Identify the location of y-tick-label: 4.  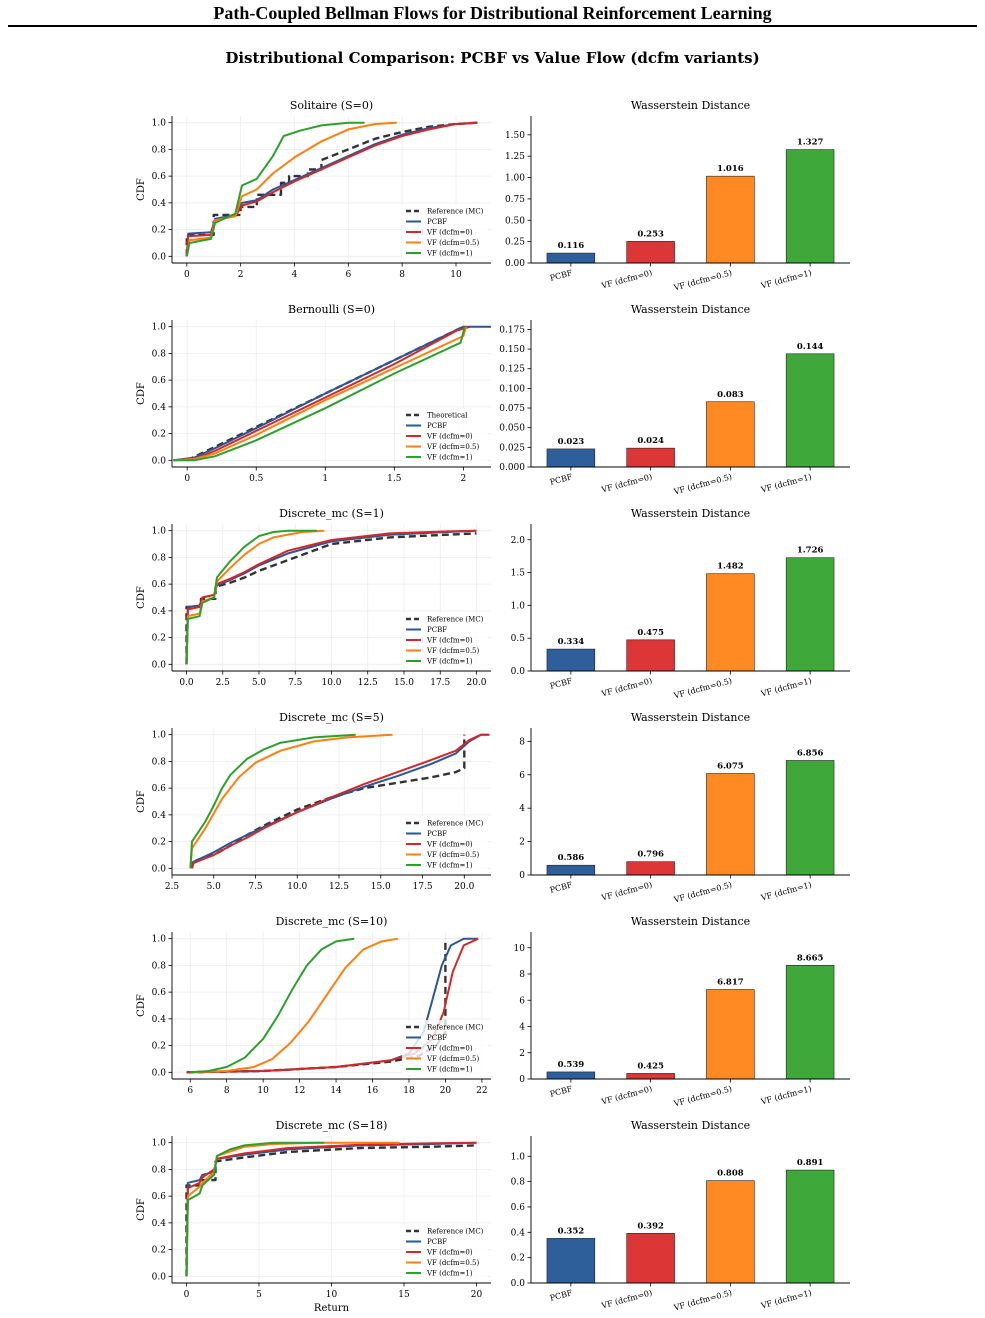
(522, 809).